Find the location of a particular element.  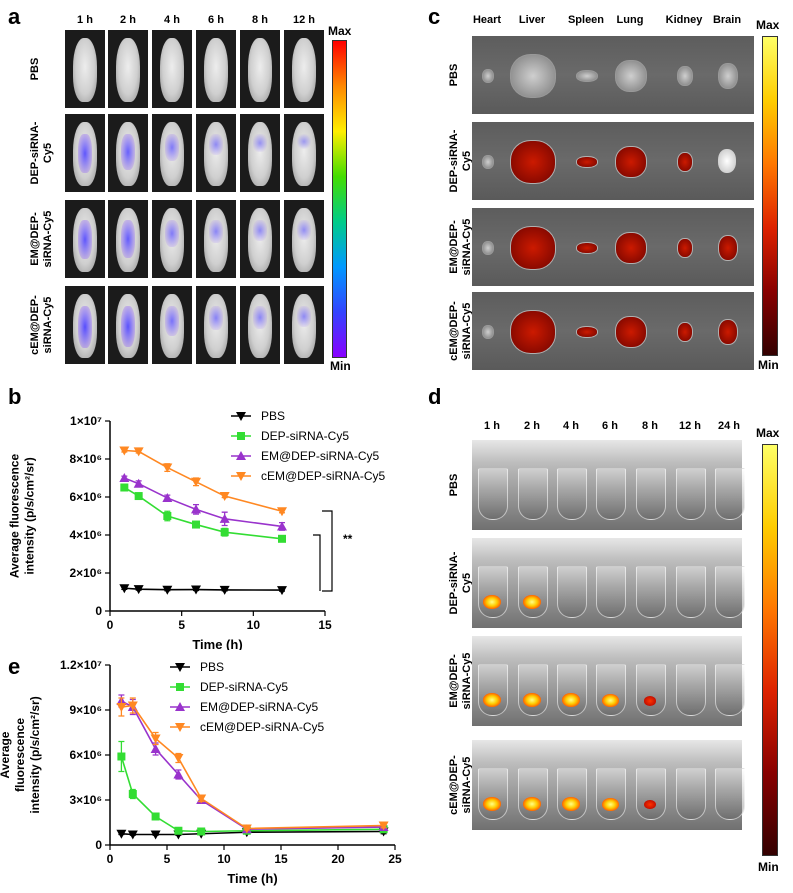

x-tick-label: 15 is located at coordinates (281, 859).